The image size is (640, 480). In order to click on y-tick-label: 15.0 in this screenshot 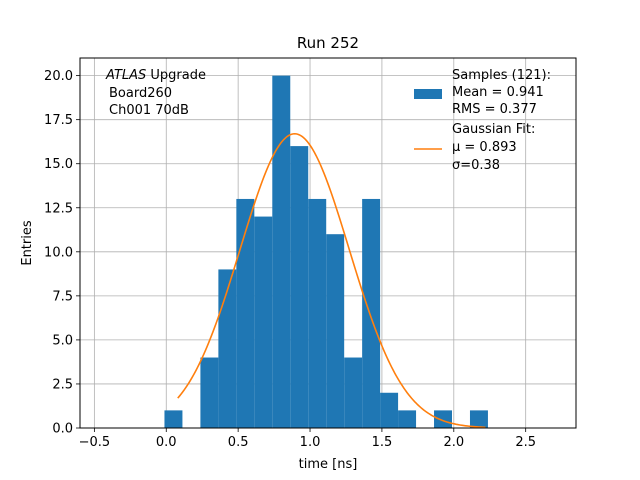, I will do `click(58, 164)`.